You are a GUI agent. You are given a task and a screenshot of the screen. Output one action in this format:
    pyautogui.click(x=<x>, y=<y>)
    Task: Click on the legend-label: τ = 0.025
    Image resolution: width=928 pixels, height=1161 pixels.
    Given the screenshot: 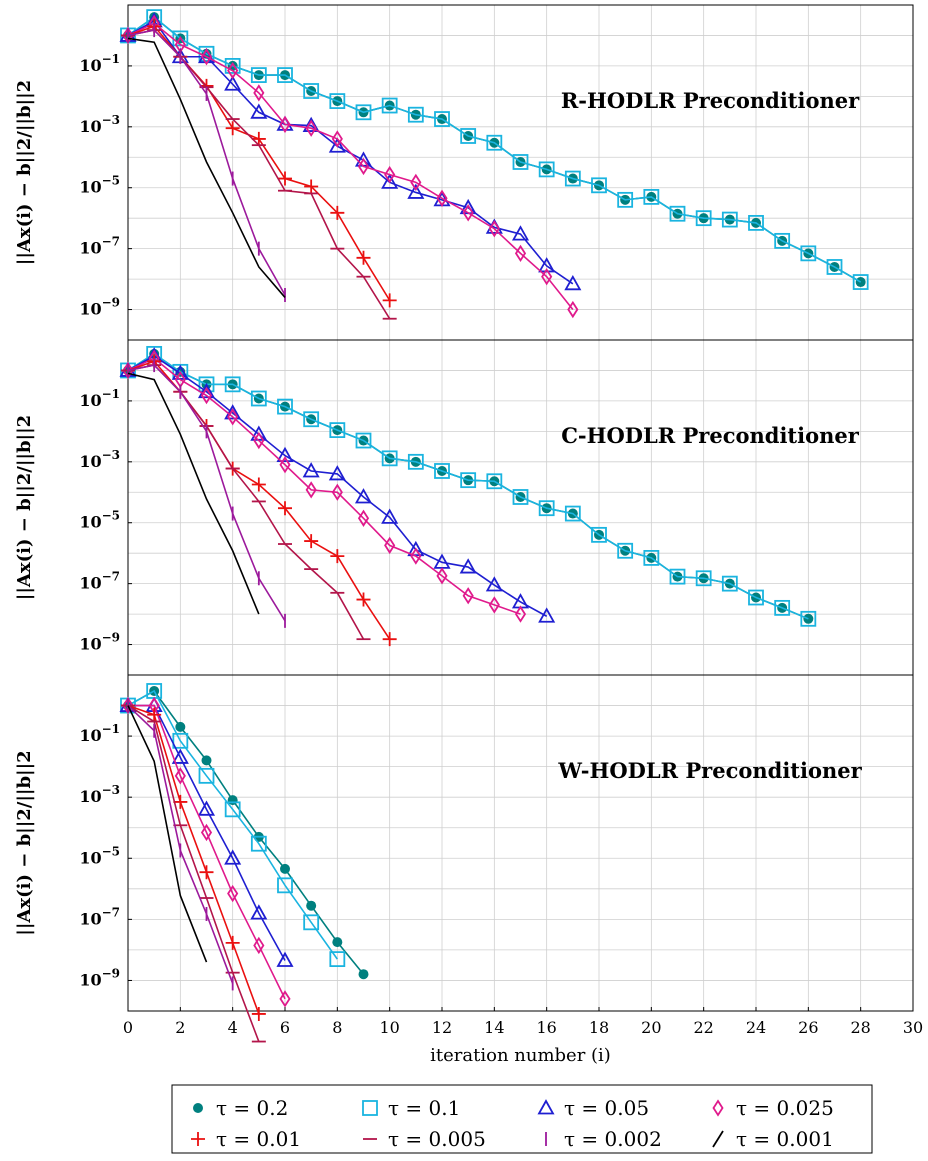 What is the action you would take?
    pyautogui.click(x=785, y=1108)
    